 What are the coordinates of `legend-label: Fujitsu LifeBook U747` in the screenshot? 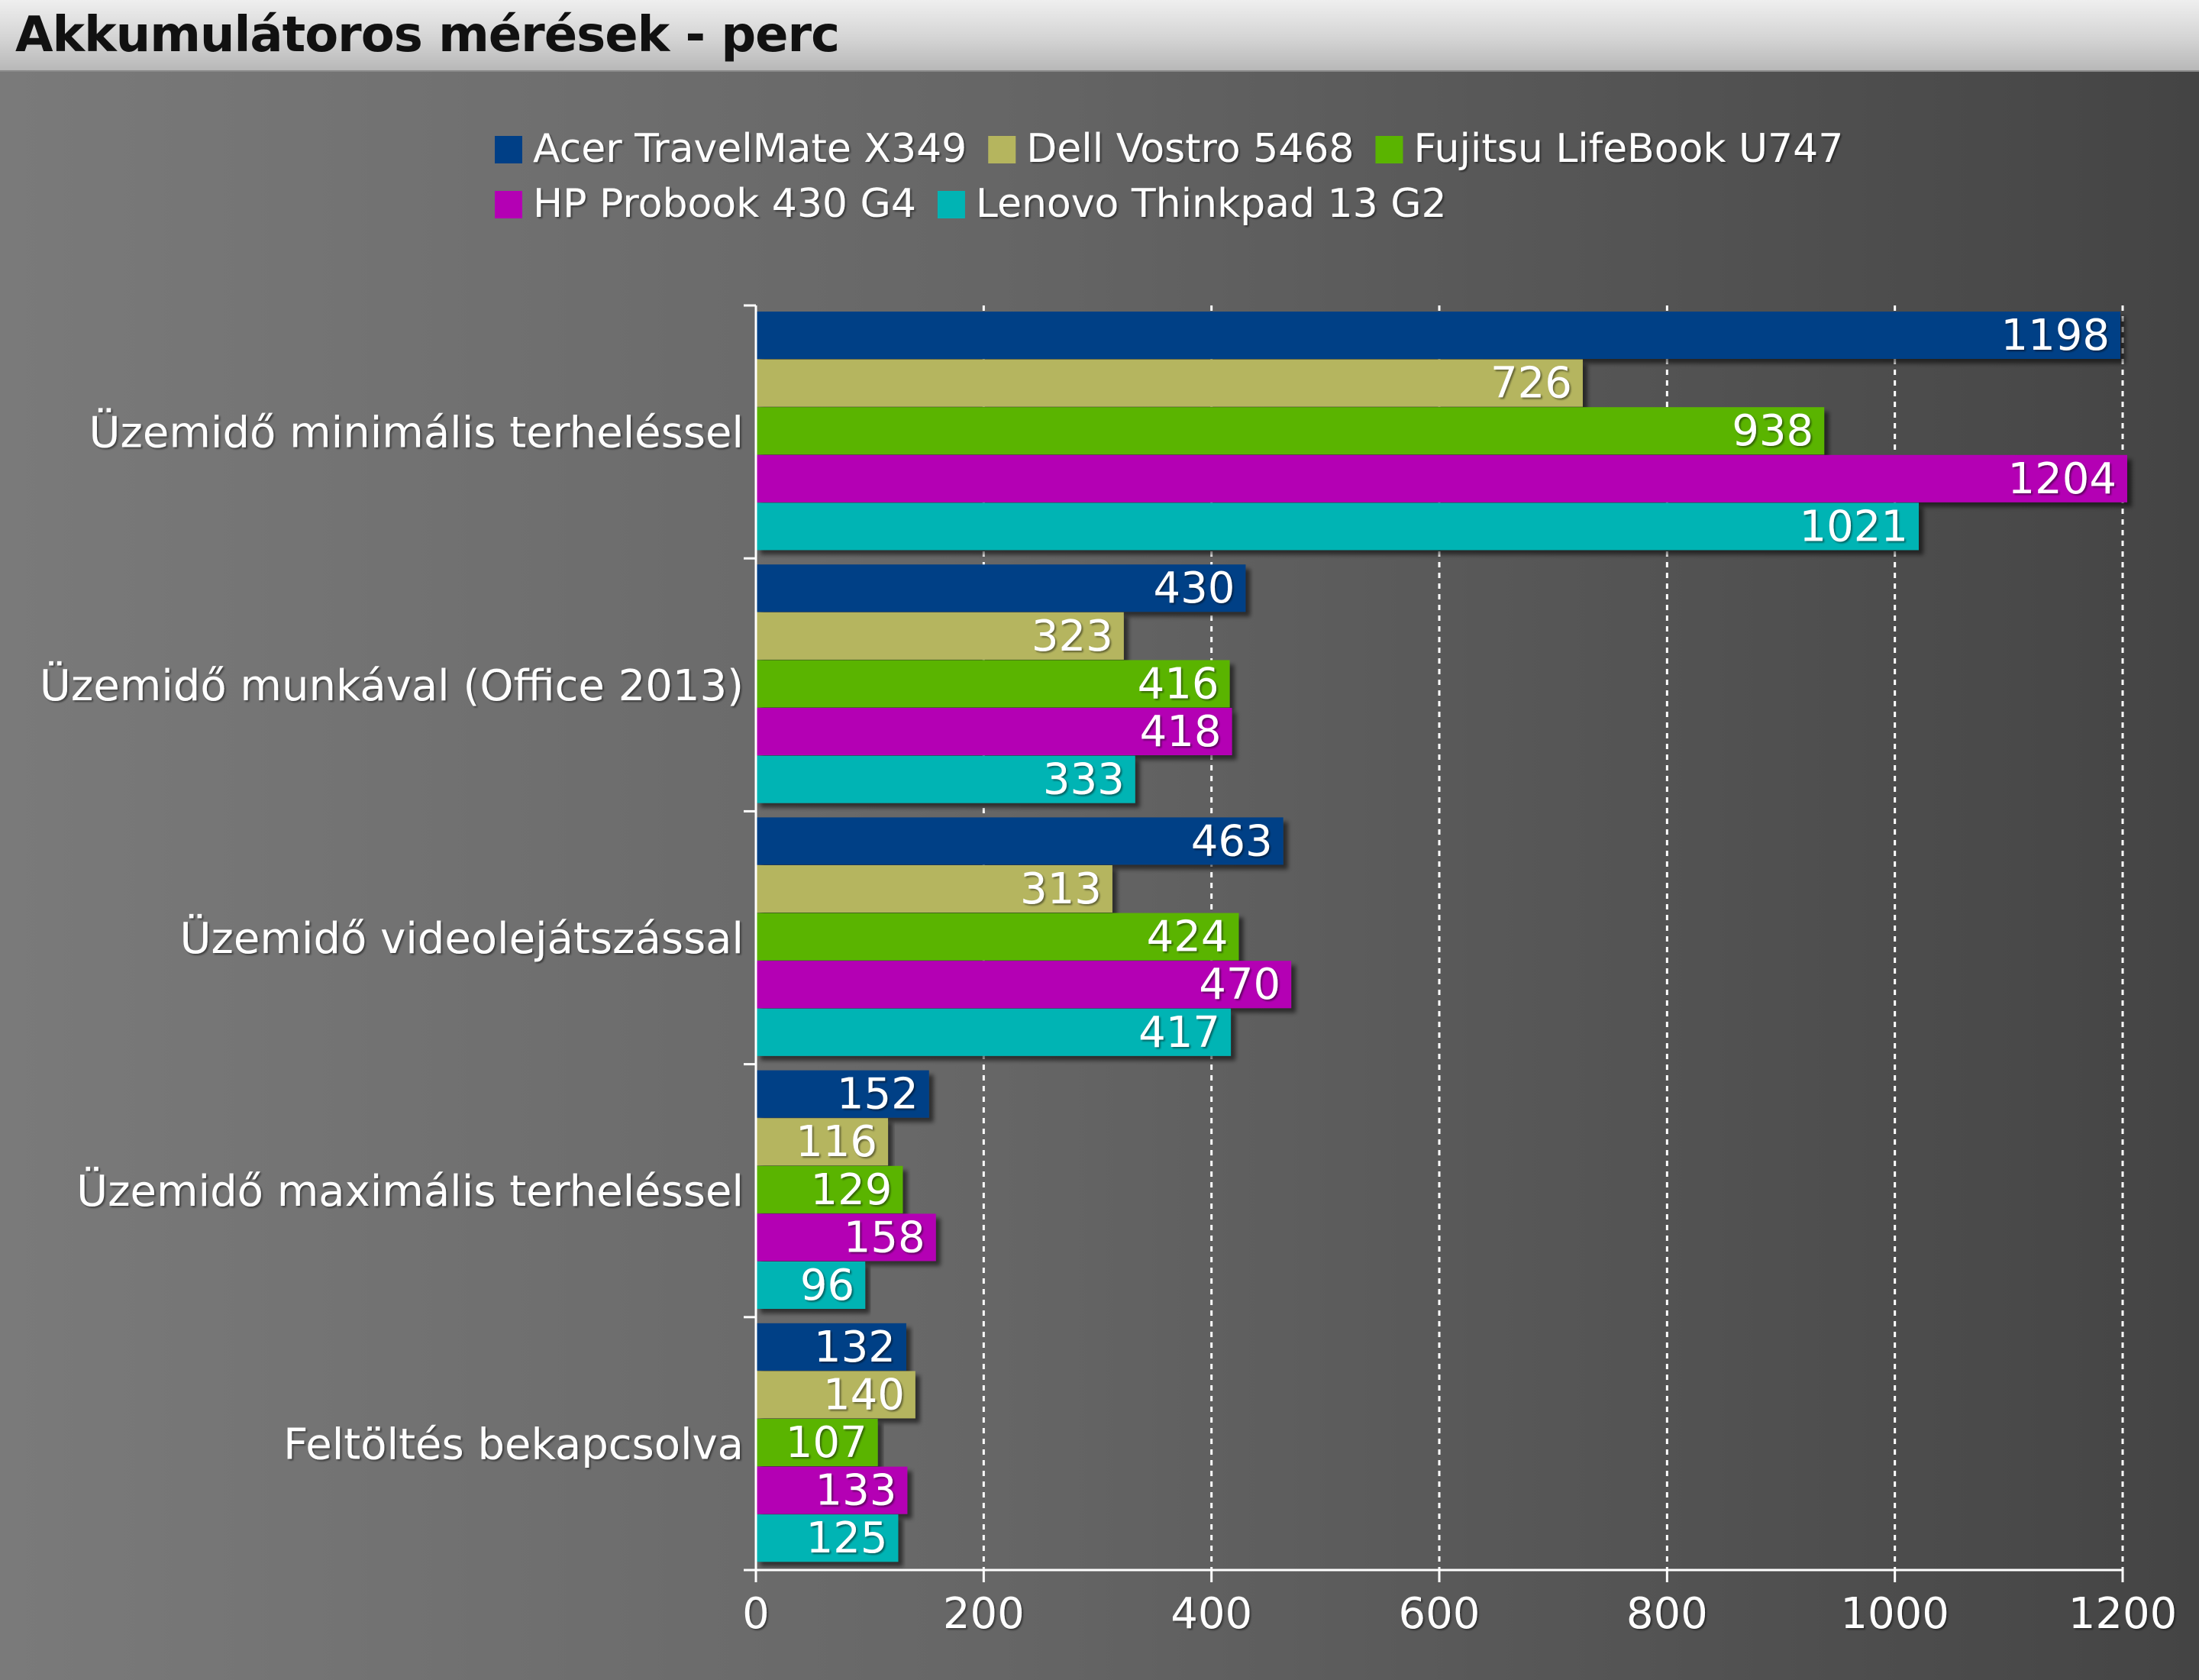 It's located at (1628, 149).